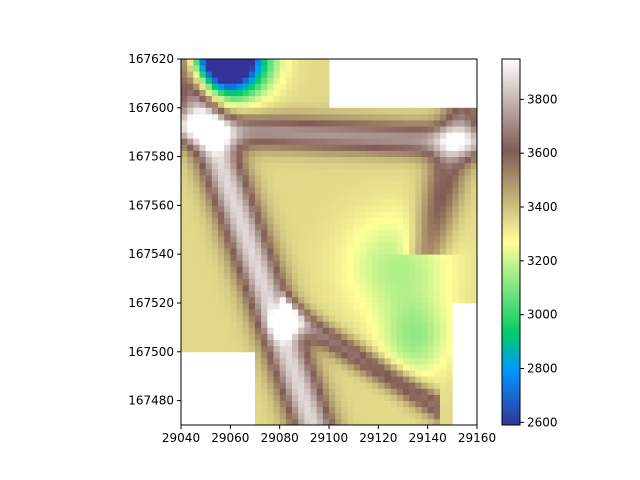 This screenshot has height=480, width=640. I want to click on x-tick-label: 29160, so click(477, 438).